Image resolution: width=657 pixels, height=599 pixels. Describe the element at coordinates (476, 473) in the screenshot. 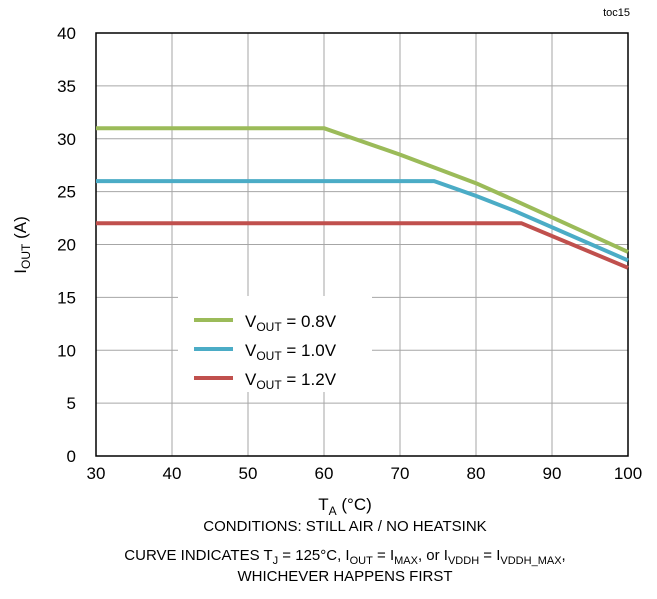

I see `x-tick-label-5: 80` at that location.